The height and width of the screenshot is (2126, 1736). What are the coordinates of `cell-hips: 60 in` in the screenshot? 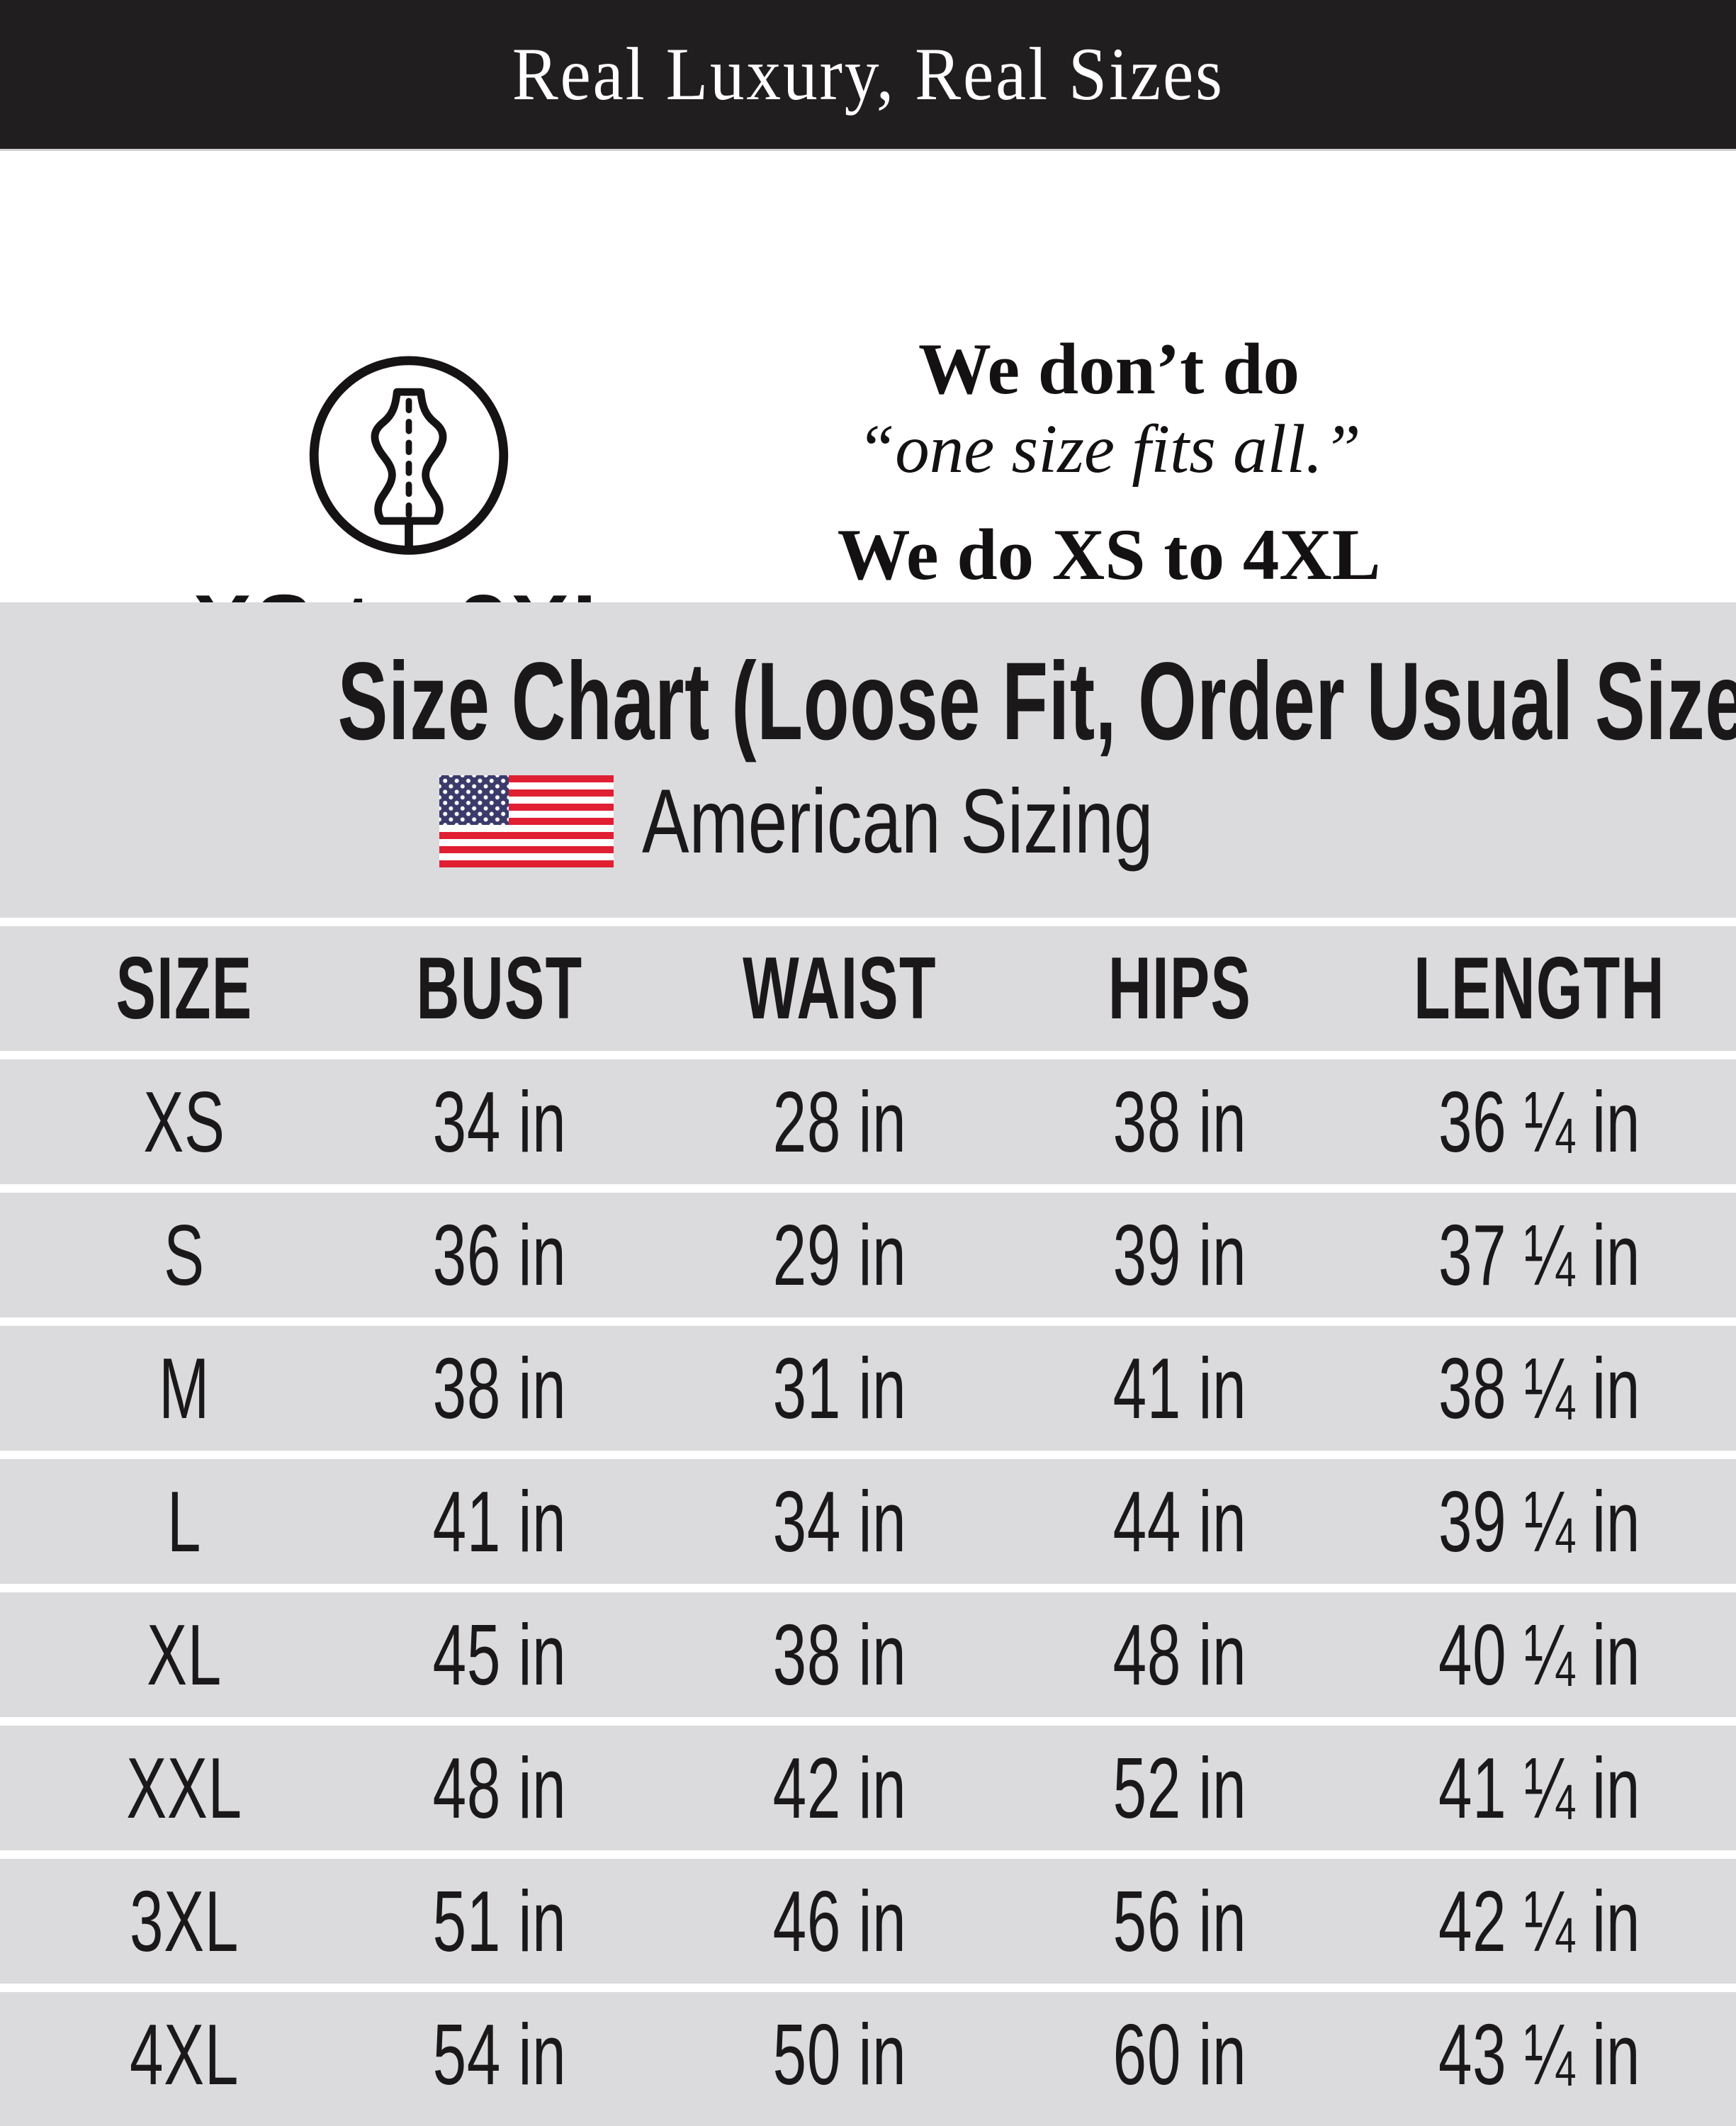 It's located at (1179, 2055).